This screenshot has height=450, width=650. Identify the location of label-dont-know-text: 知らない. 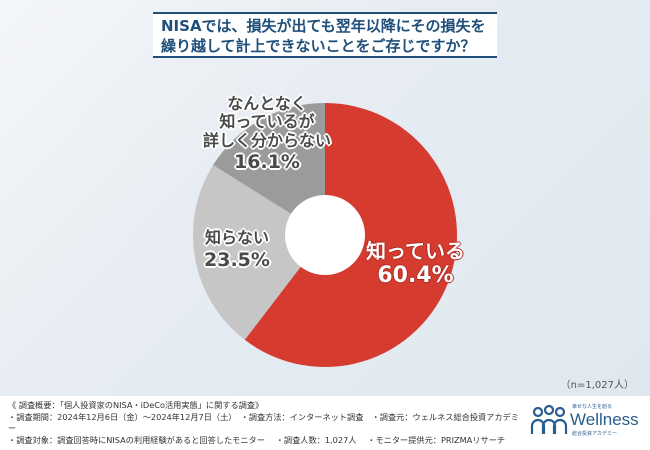
(236, 237).